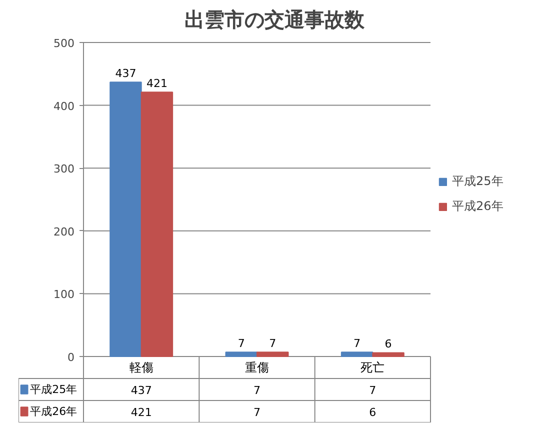 The width and height of the screenshot is (540, 446). I want to click on data-label: 421, so click(141, 412).